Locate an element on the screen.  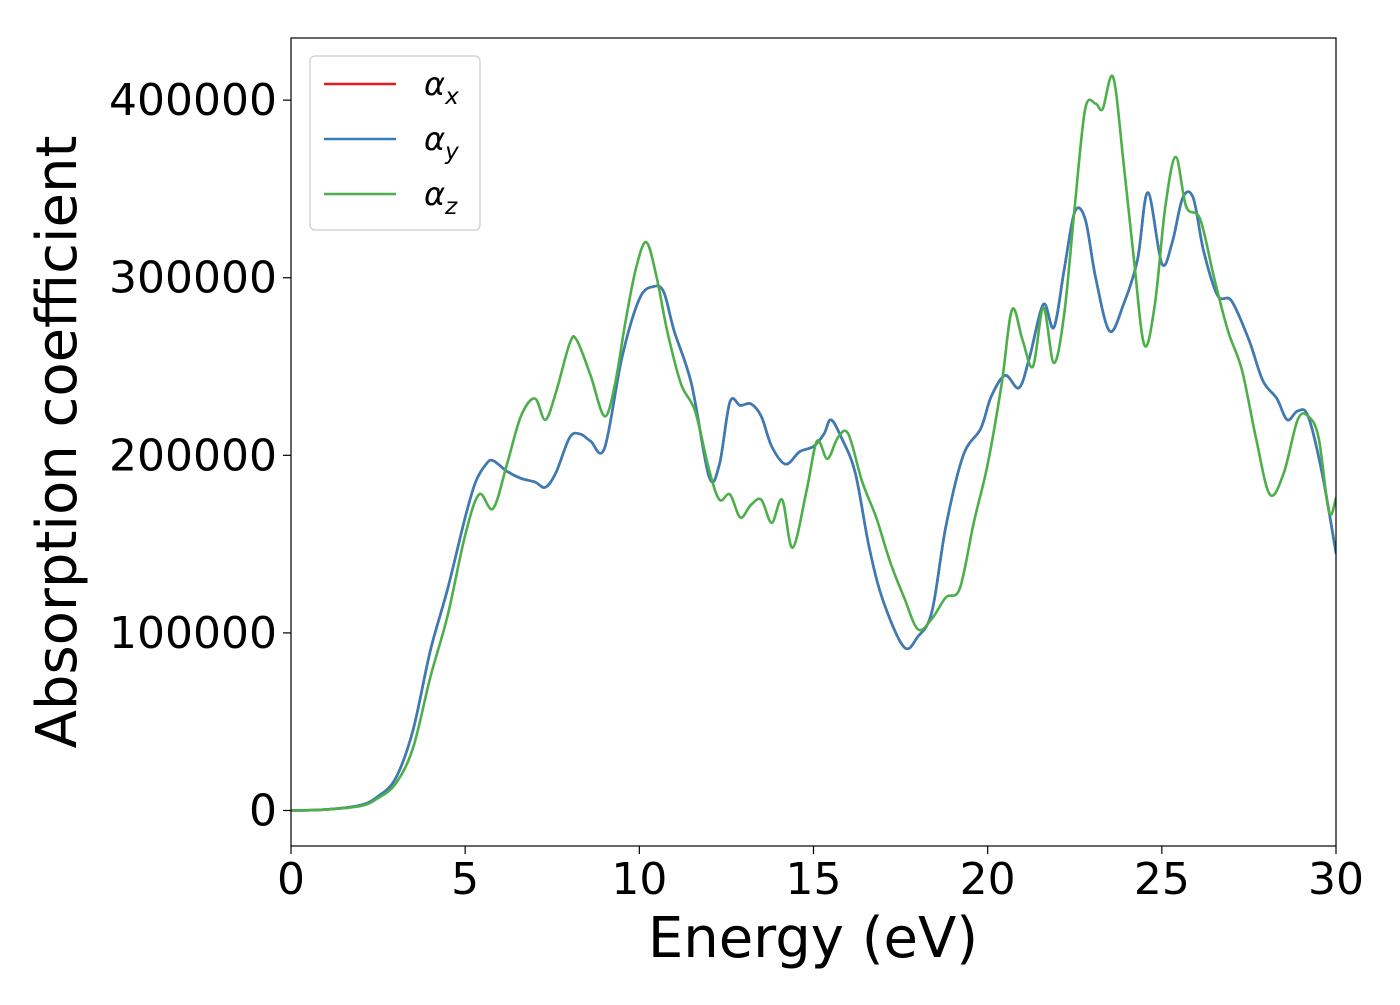
x-axis-title: Energy (eV) is located at coordinates (813, 938).